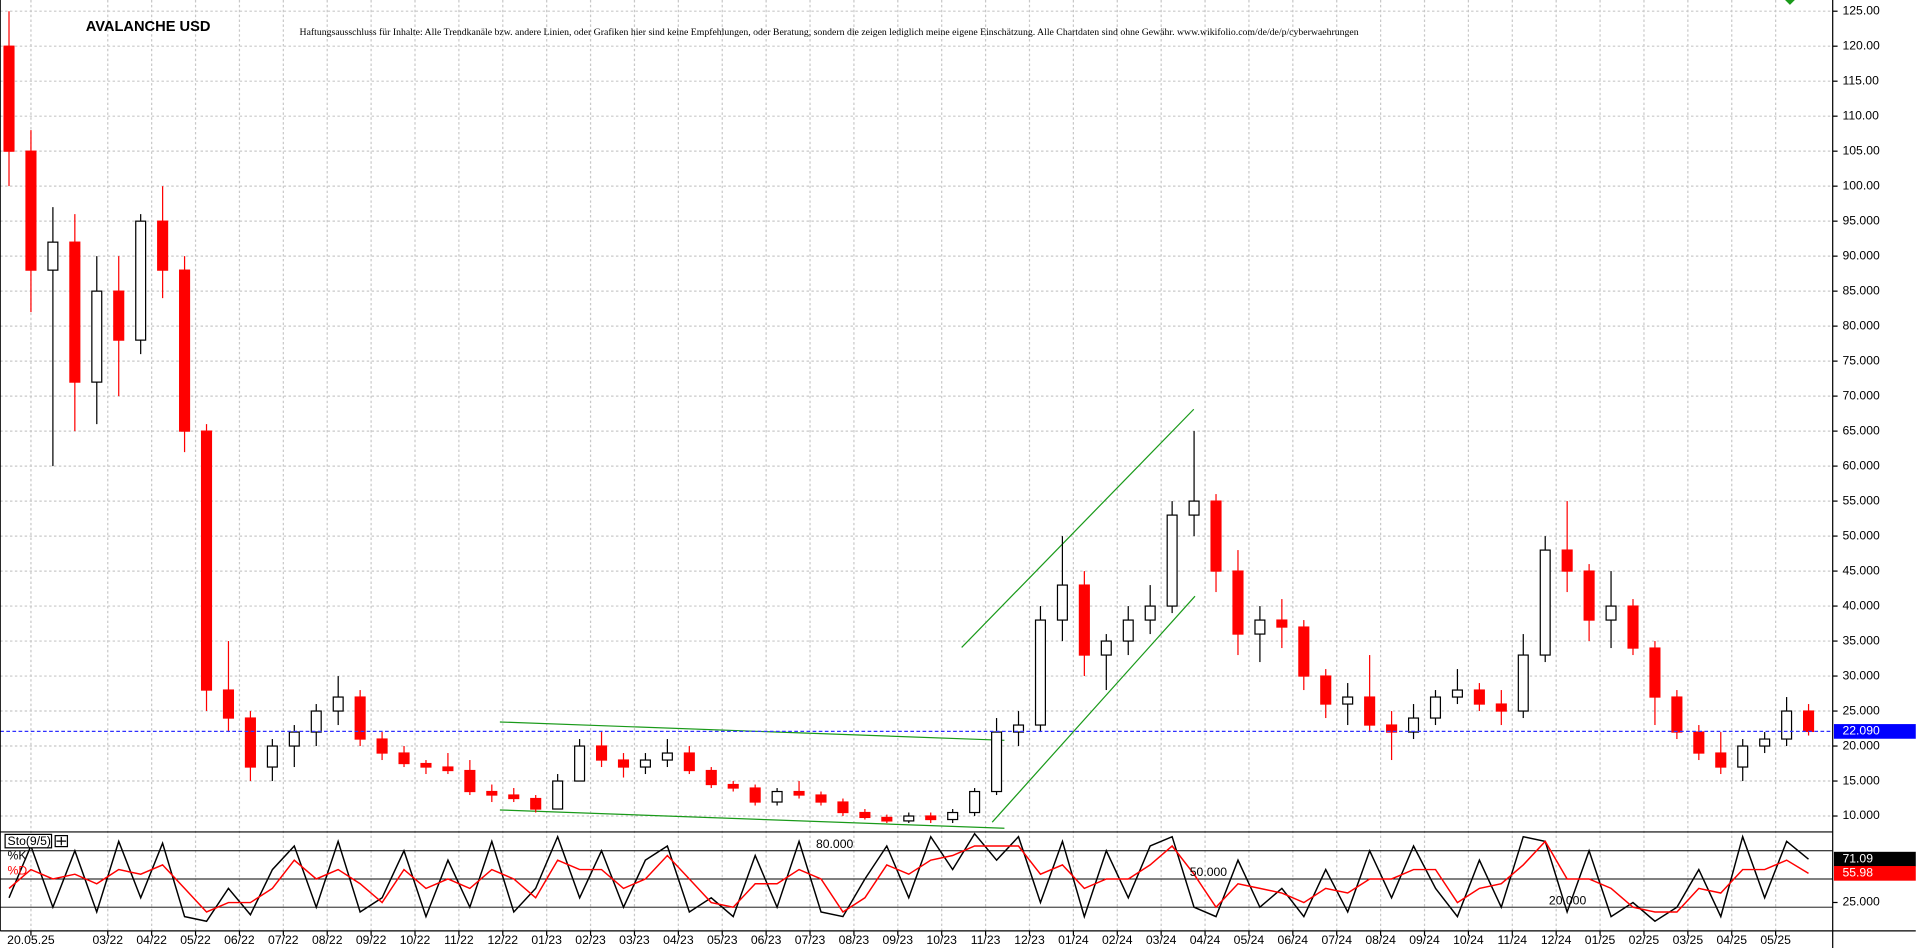 The width and height of the screenshot is (1916, 948). Describe the element at coordinates (986, 940) in the screenshot. I see `x-tick-label: 11/23` at that location.